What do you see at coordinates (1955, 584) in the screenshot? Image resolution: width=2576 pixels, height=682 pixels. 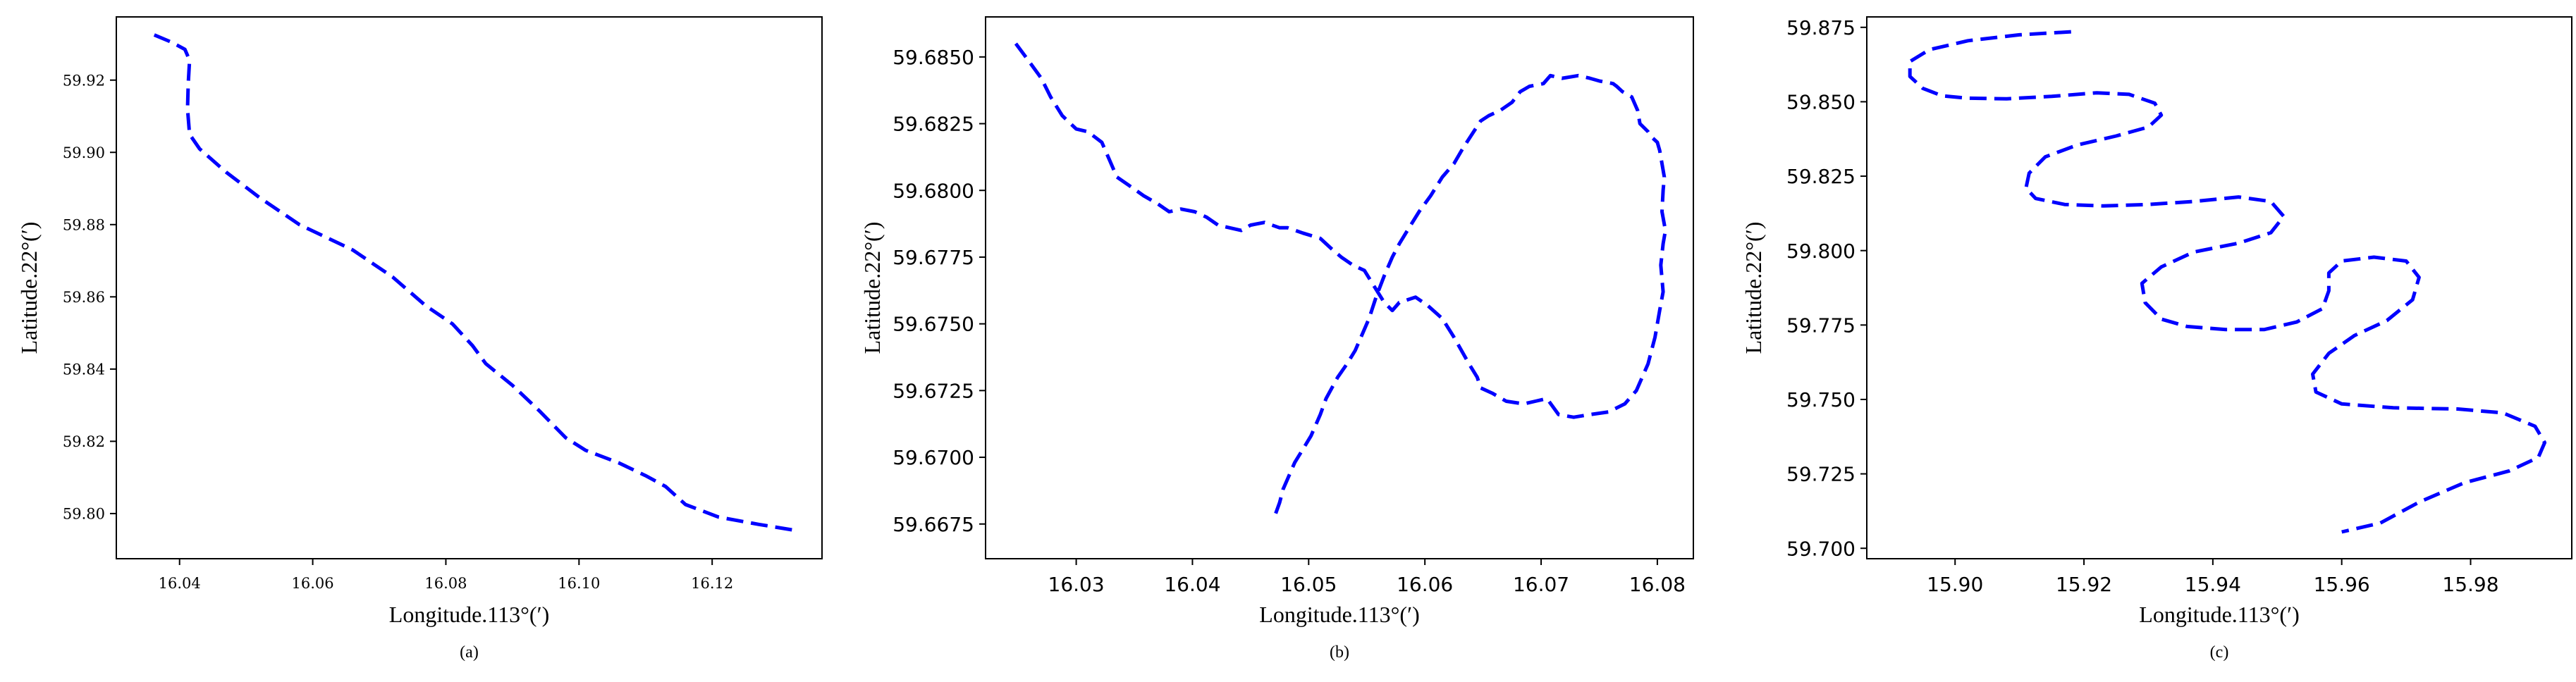 I see `x-tick-label: 15.90` at bounding box center [1955, 584].